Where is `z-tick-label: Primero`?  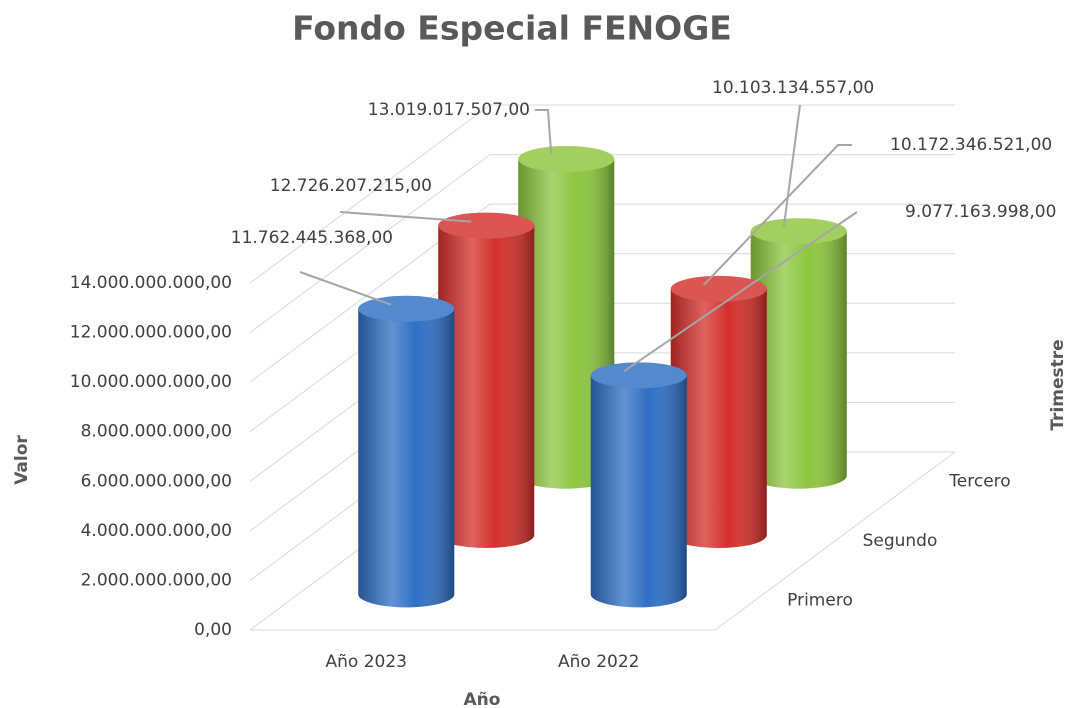
z-tick-label: Primero is located at coordinates (820, 600).